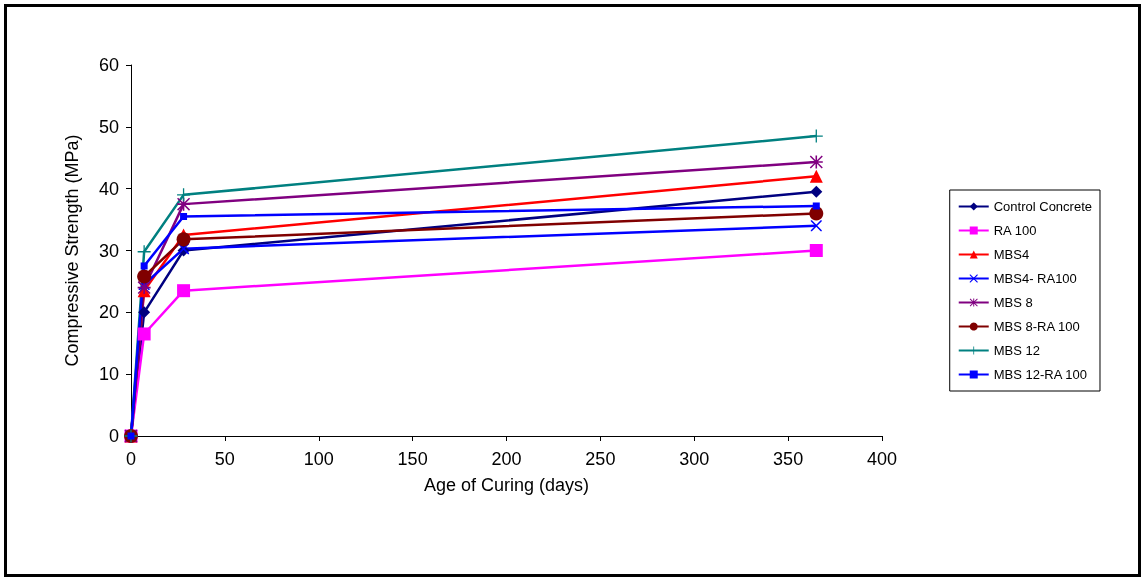 The height and width of the screenshot is (581, 1145). Describe the element at coordinates (412, 459) in the screenshot. I see `x-tick-label: 150` at that location.